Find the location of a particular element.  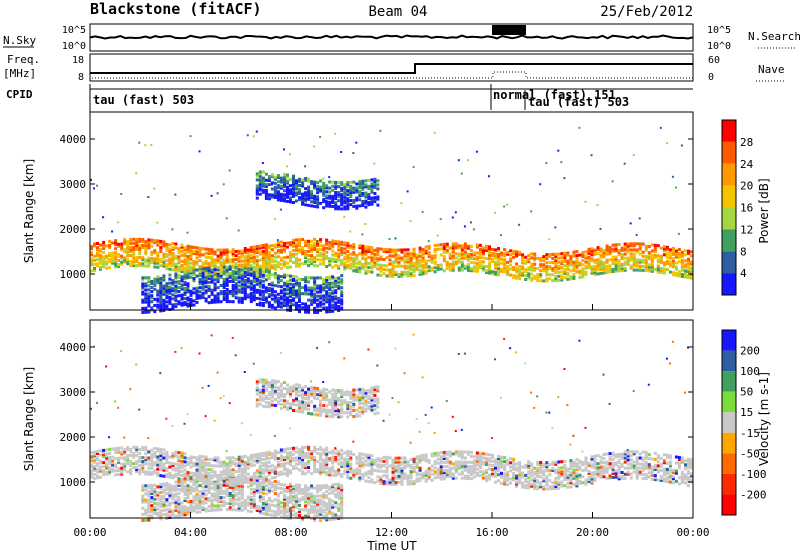

nsky-trace is located at coordinates (391, 37).